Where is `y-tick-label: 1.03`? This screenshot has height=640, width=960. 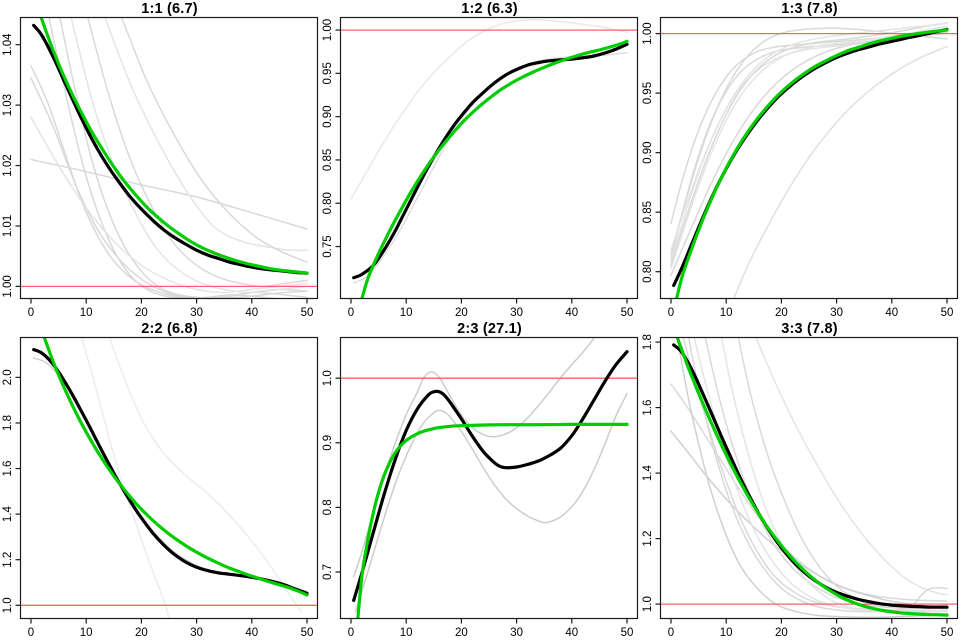
y-tick-label: 1.03 is located at coordinates (8, 105).